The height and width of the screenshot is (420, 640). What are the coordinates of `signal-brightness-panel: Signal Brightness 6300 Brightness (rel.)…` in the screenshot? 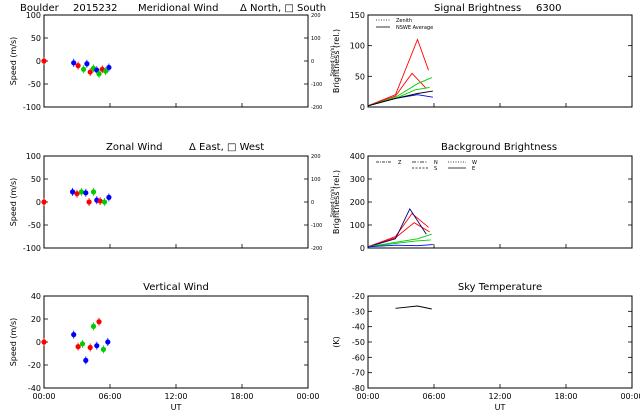 It's located at (482, 57).